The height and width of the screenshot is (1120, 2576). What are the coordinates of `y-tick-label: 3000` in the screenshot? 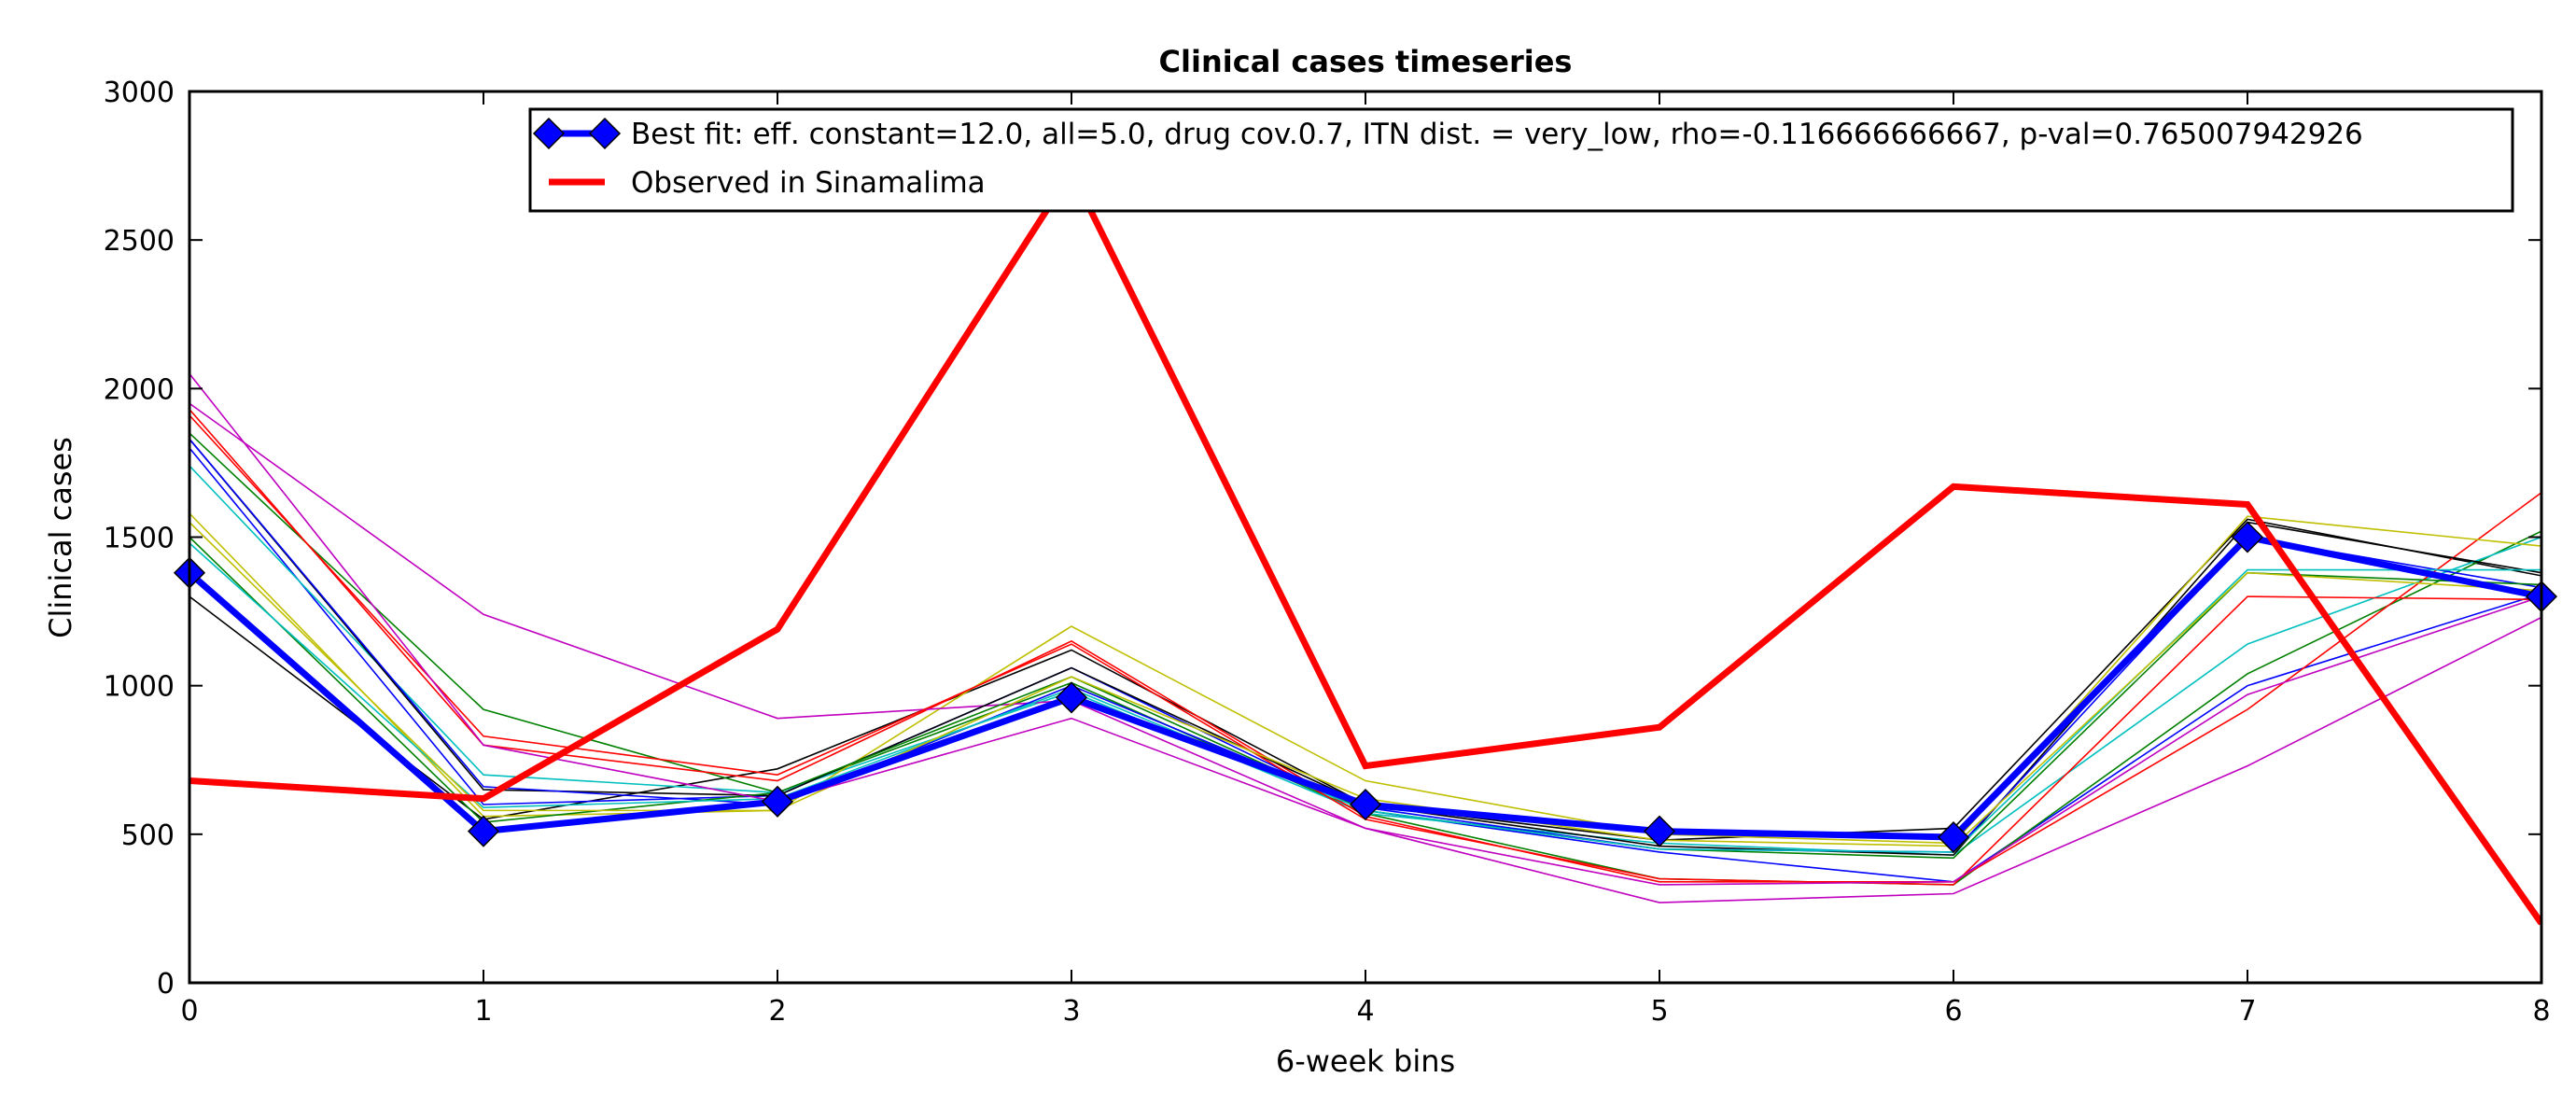 It's located at (139, 93).